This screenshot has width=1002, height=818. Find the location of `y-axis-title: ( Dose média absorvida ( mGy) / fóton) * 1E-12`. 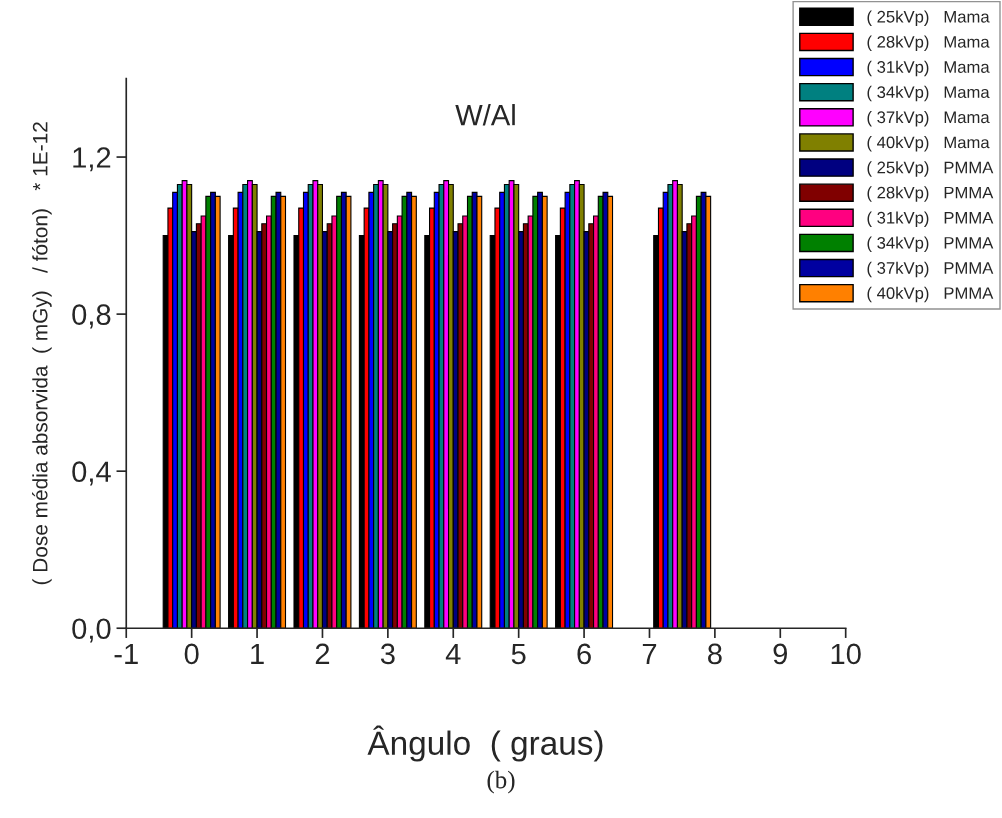

y-axis-title: ( Dose média absorvida ( mGy) / fóton) * 1E-12 is located at coordinates (42, 353).